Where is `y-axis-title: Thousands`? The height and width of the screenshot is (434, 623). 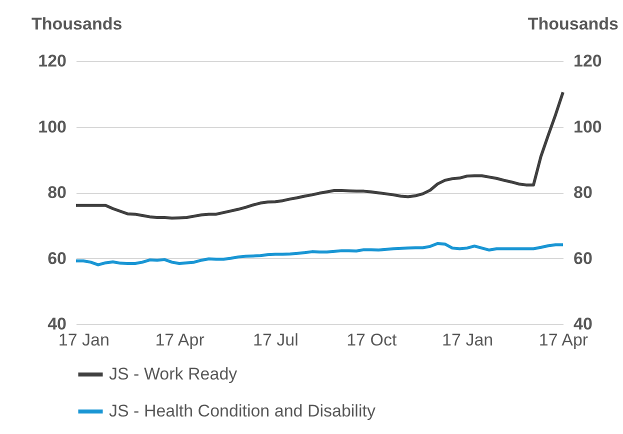 y-axis-title: Thousands is located at coordinates (77, 24).